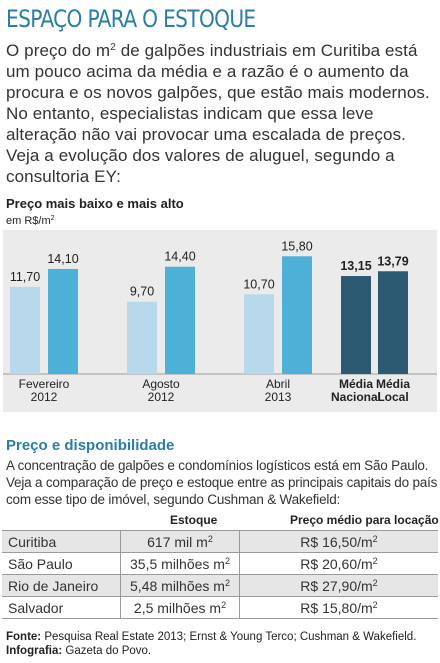  What do you see at coordinates (131, 19) in the screenshot?
I see `page-title: ESPAÇO PARA O ESTOQUE` at bounding box center [131, 19].